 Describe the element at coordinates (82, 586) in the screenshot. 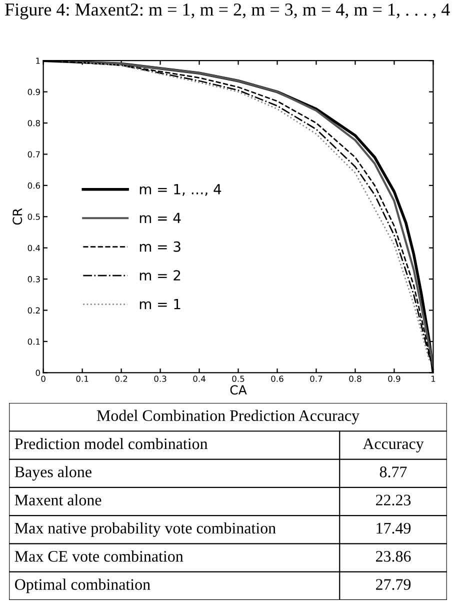

I see `category-label: Optimal combination` at that location.